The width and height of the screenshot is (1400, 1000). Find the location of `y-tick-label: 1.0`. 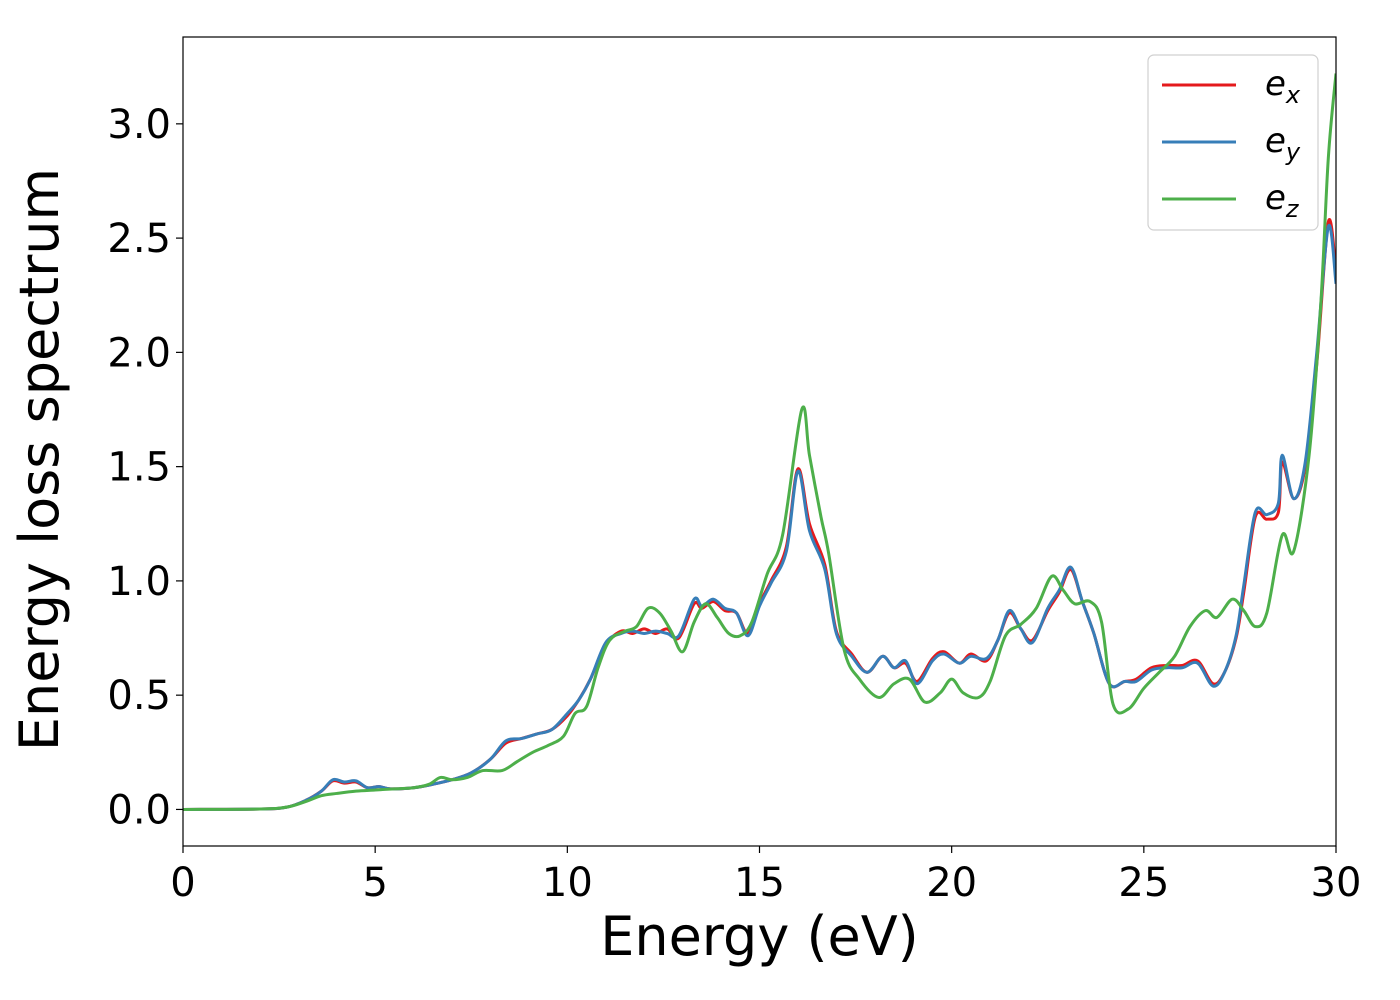

y-tick-label: 1.0 is located at coordinates (139, 582).